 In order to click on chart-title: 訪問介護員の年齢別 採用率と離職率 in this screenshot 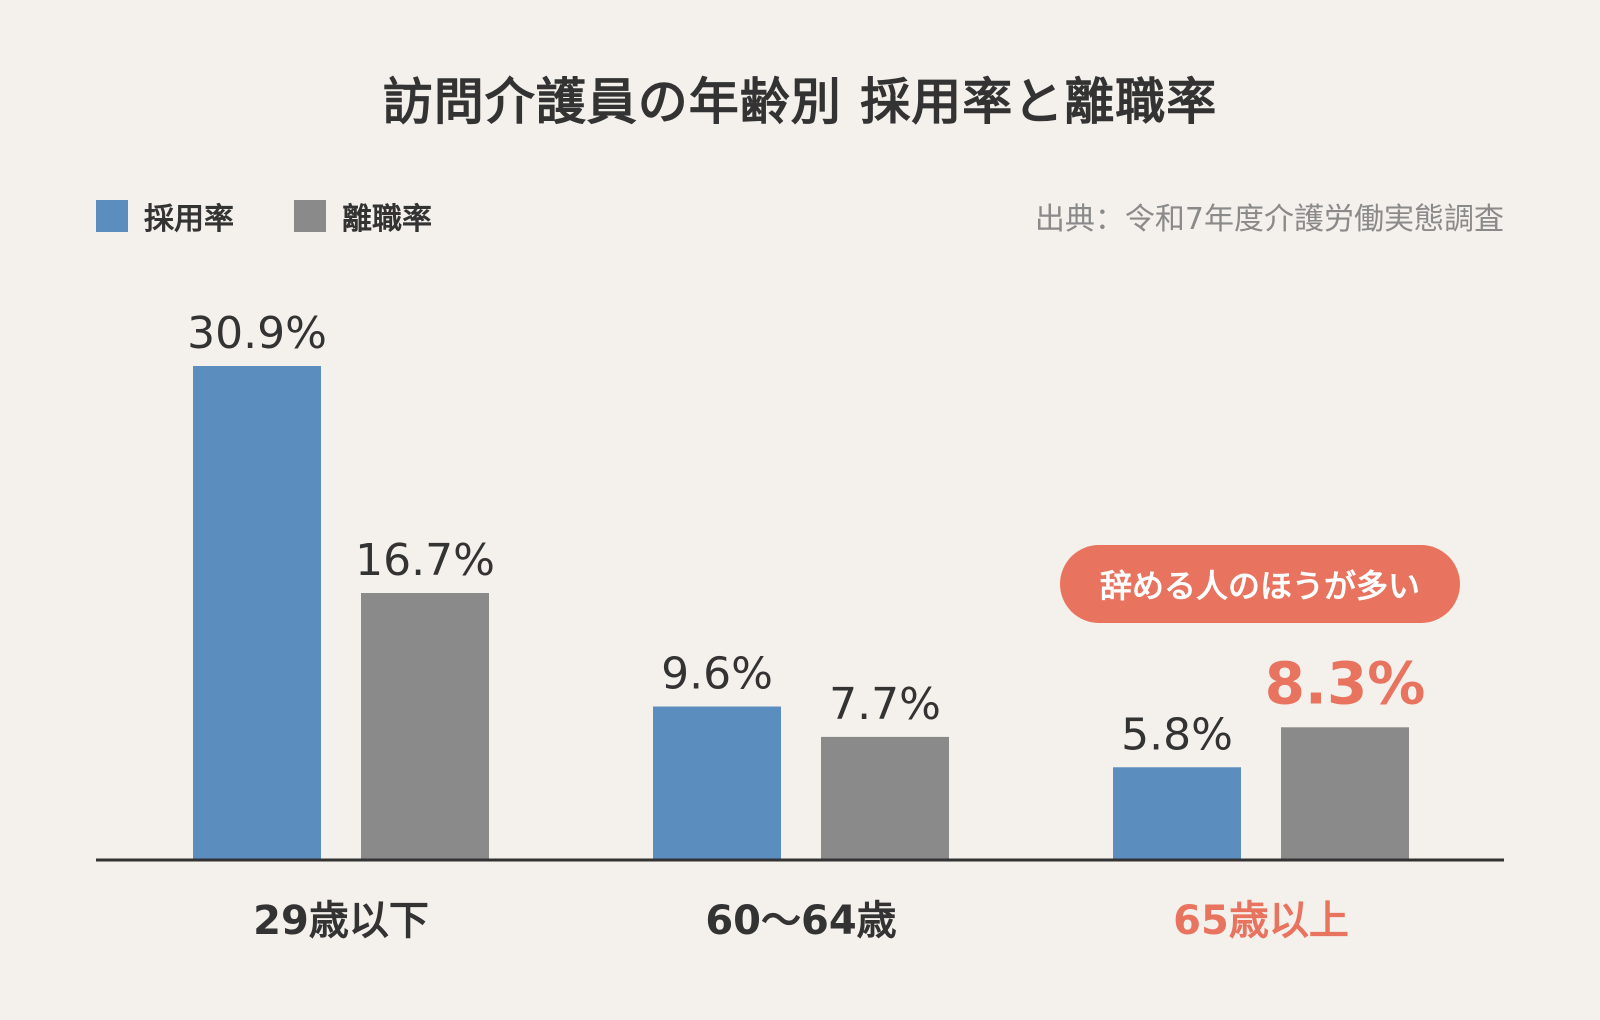, I will do `click(800, 102)`.